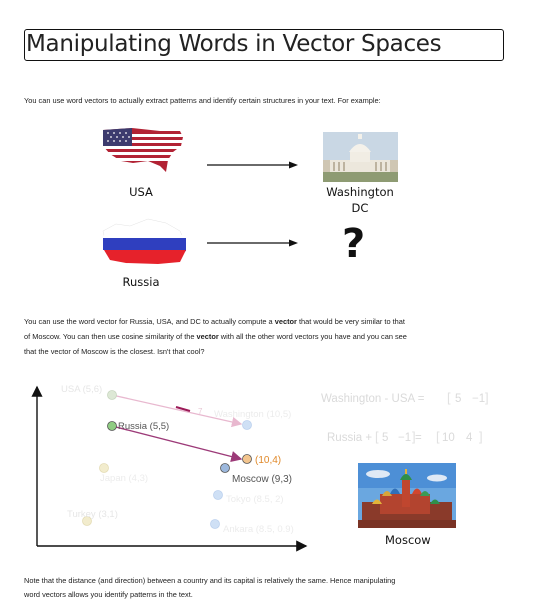  I want to click on usa-point-label: USA (5,6), so click(81, 389).